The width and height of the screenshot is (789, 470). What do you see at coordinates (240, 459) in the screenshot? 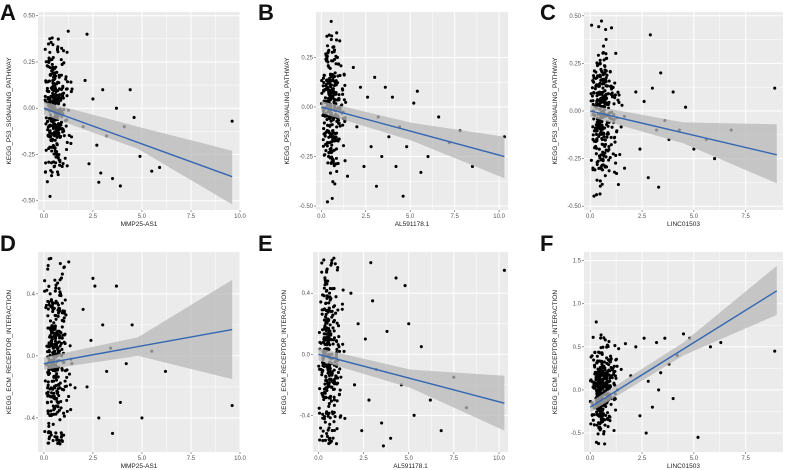
I see `x-tick-label: 10.0` at bounding box center [240, 459].